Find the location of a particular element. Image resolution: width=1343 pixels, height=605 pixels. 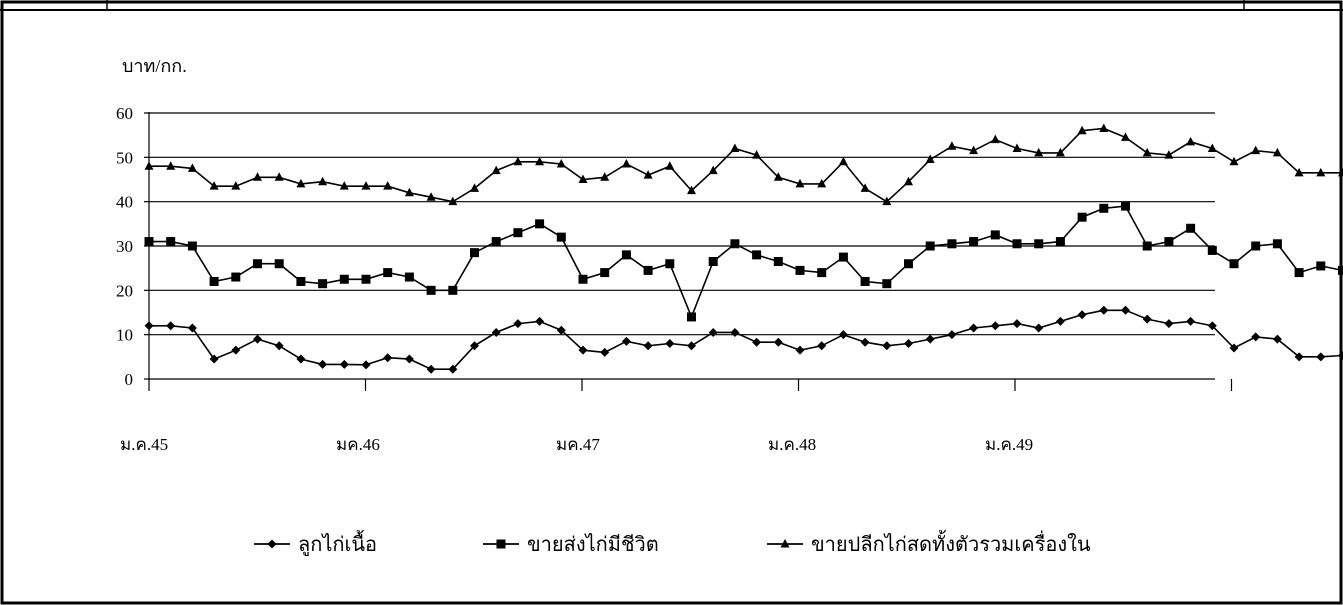

y-tick-label: 30 is located at coordinates (124, 246).